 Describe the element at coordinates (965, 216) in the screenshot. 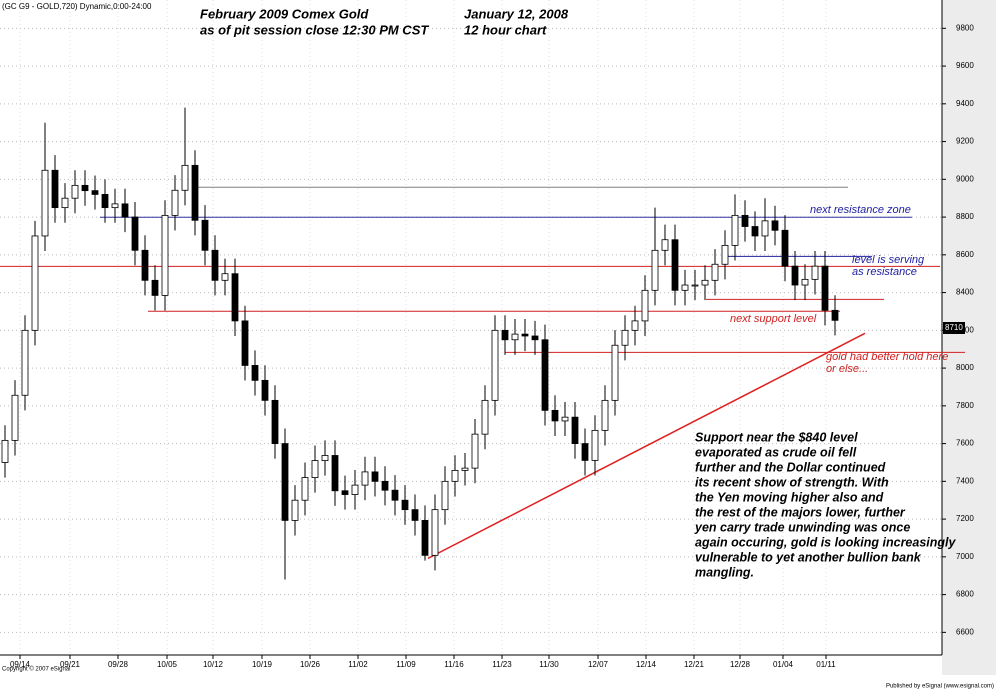

I see `y-tick-label: 8800` at that location.